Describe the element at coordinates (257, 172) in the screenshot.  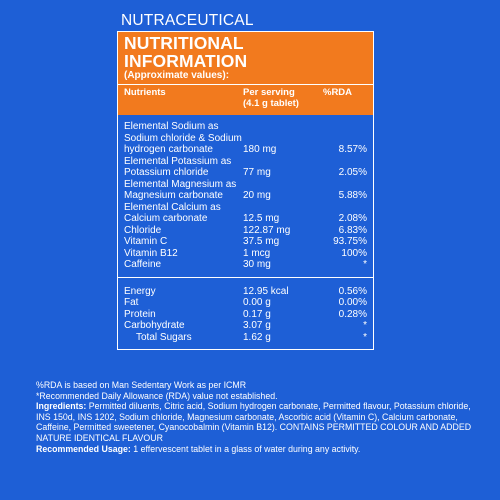
I see `nutrient-amount: 77 mg` at that location.